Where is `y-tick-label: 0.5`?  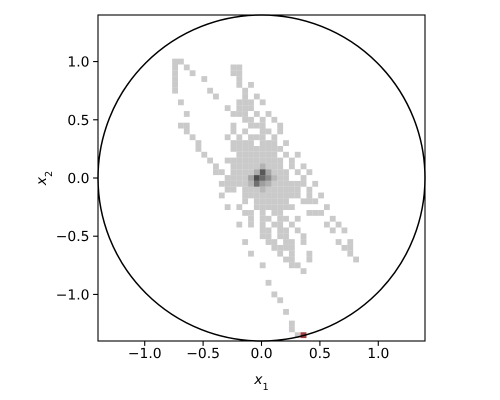
y-tick-label: 0.5 is located at coordinates (78, 120).